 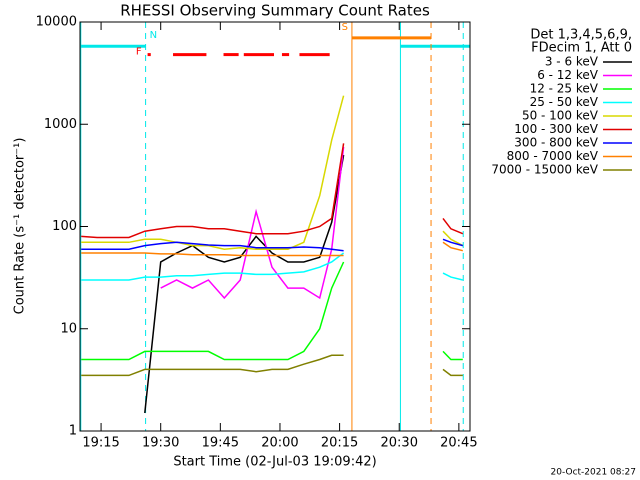 I want to click on legend-label: 800 - 7000 keV, so click(x=553, y=156).